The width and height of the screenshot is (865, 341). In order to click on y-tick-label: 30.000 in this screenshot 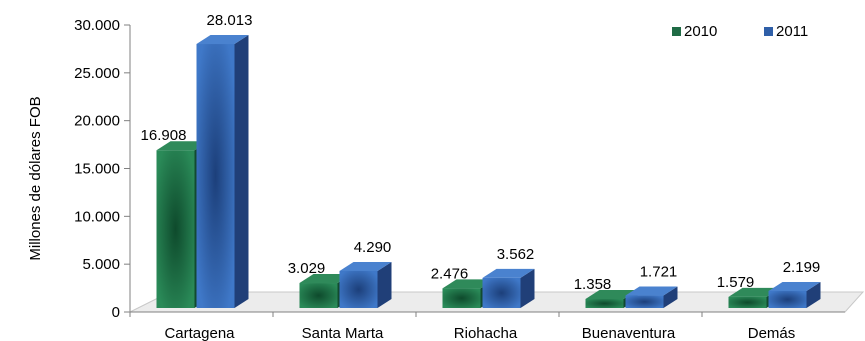, I will do `click(97, 25)`.